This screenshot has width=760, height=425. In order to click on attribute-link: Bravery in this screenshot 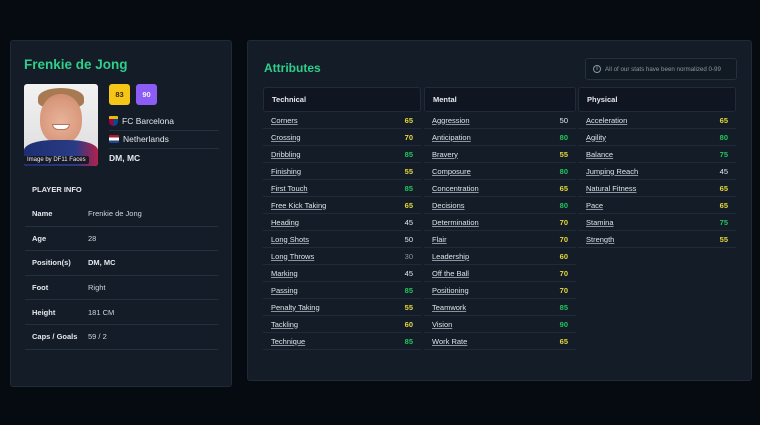, I will do `click(445, 154)`.